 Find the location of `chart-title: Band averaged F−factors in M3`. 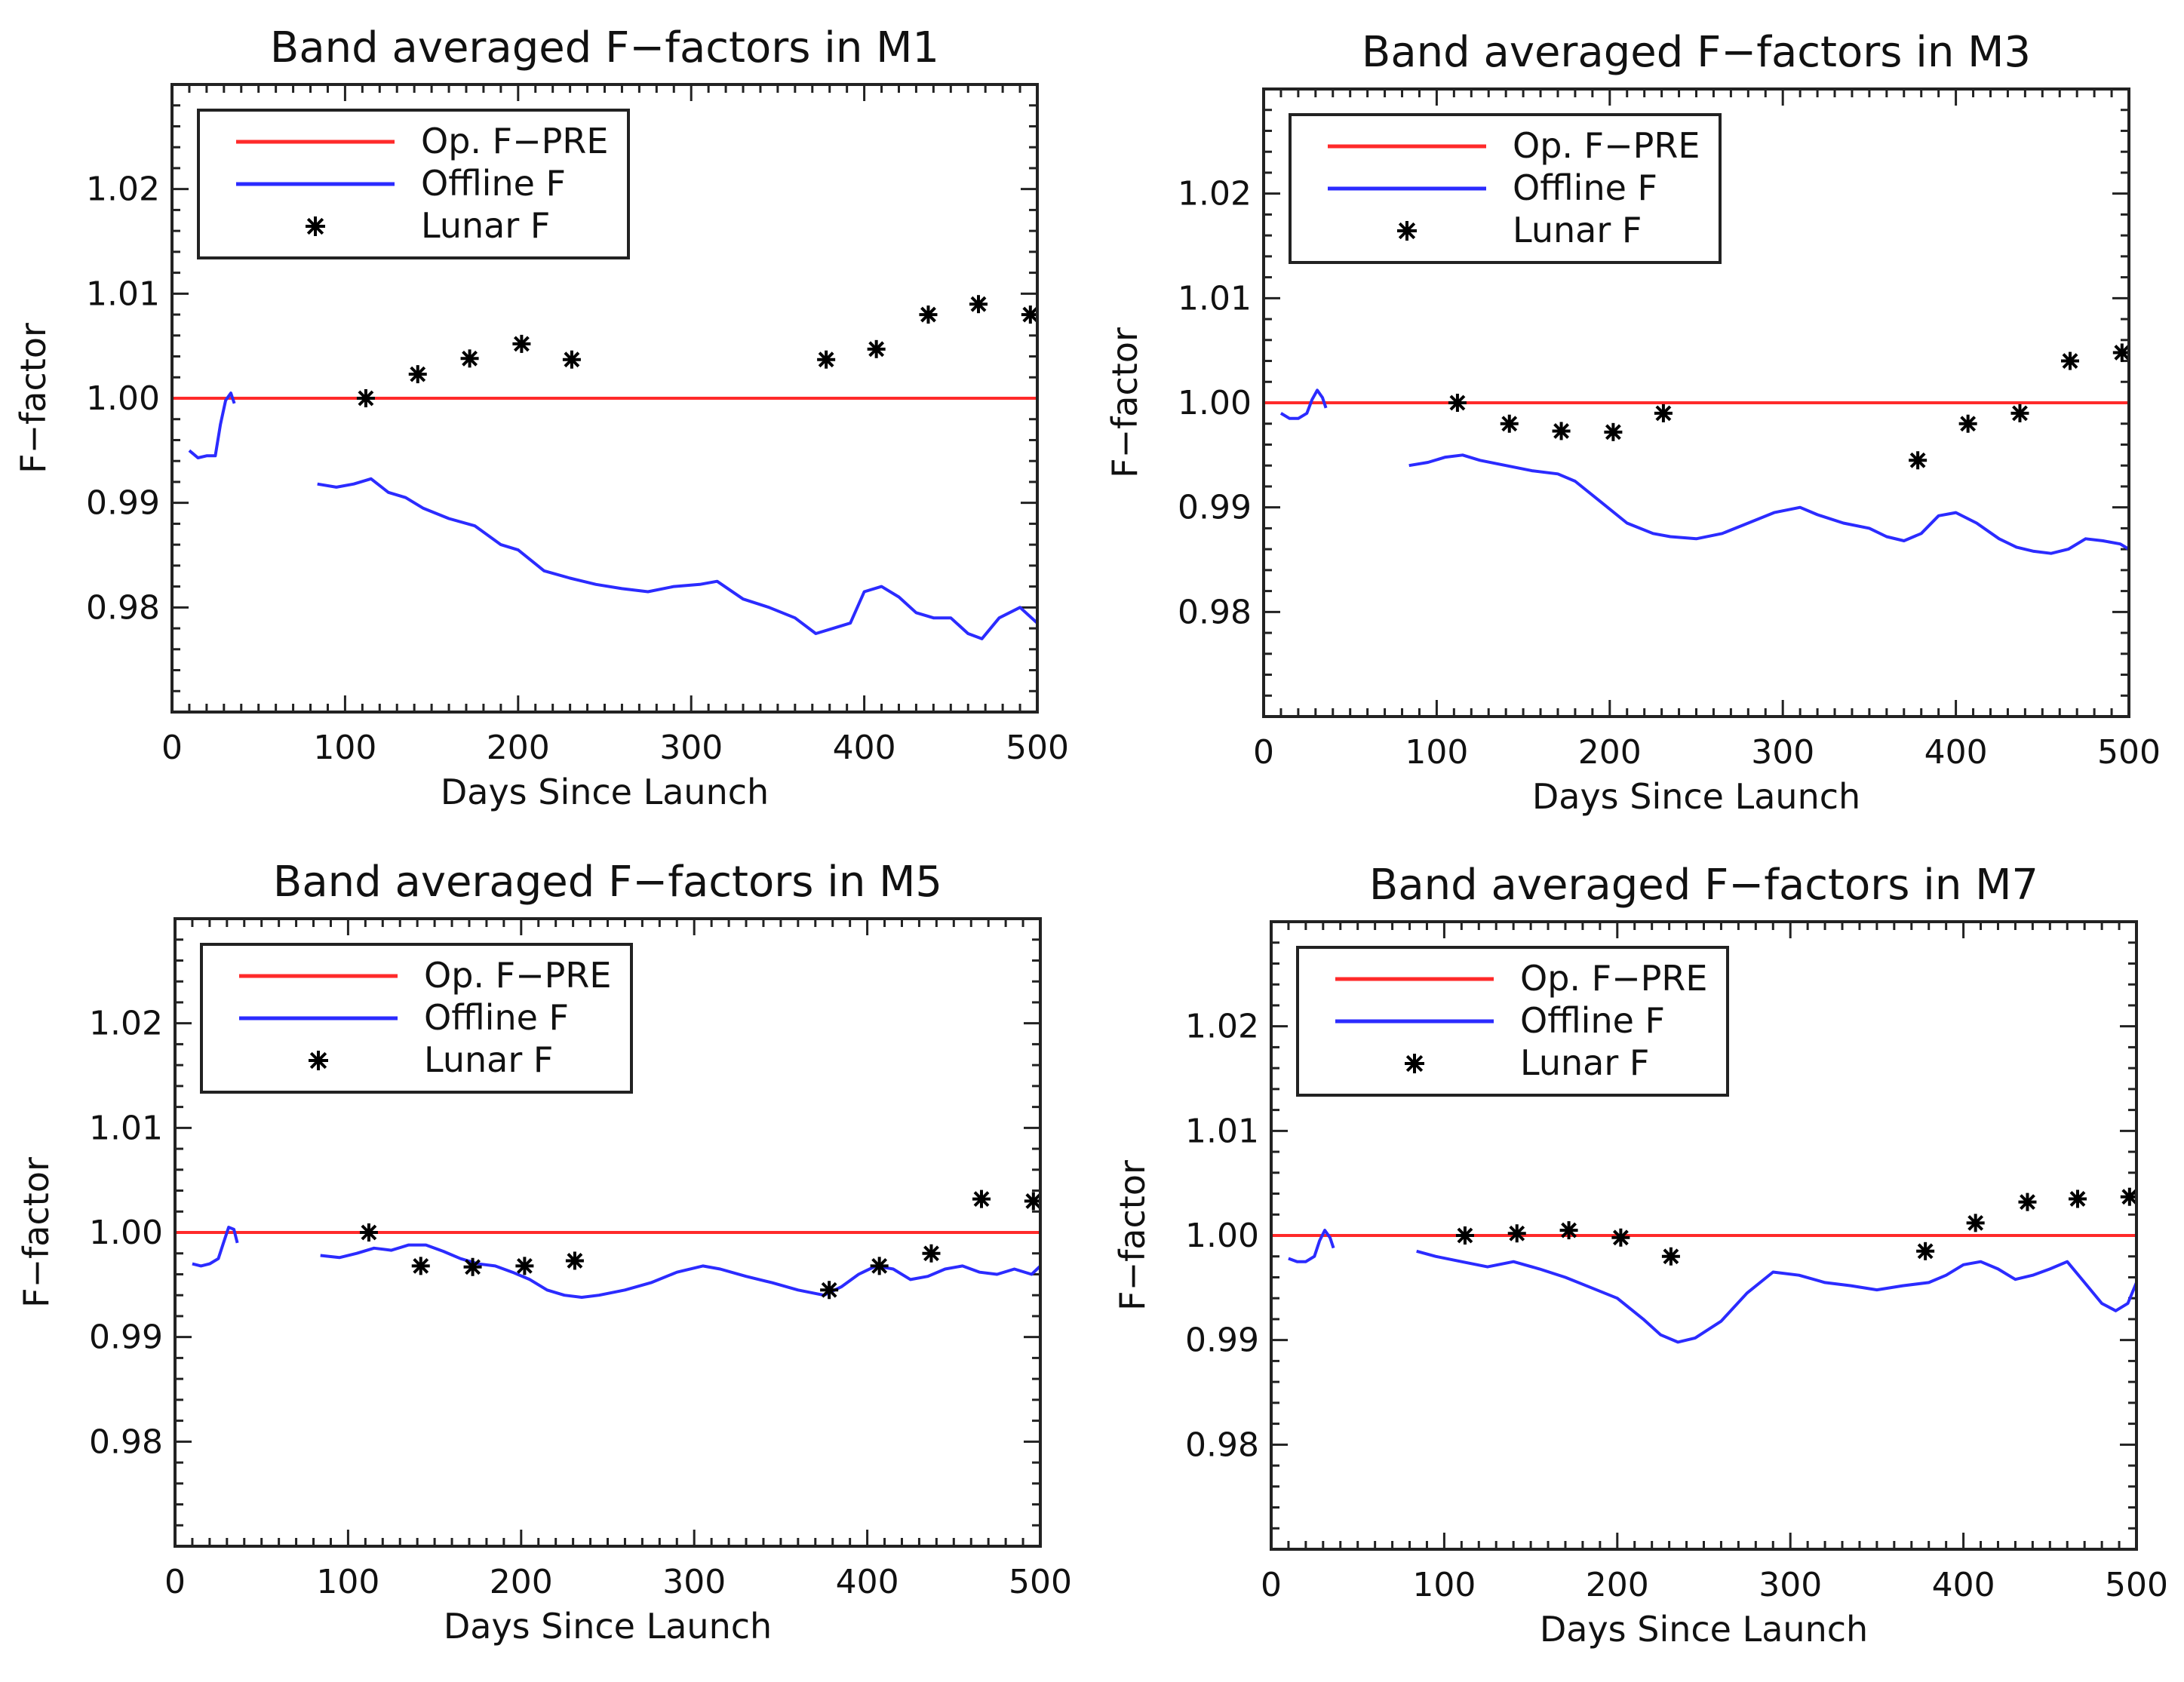

chart-title: Band averaged F−factors in M3 is located at coordinates (1696, 53).